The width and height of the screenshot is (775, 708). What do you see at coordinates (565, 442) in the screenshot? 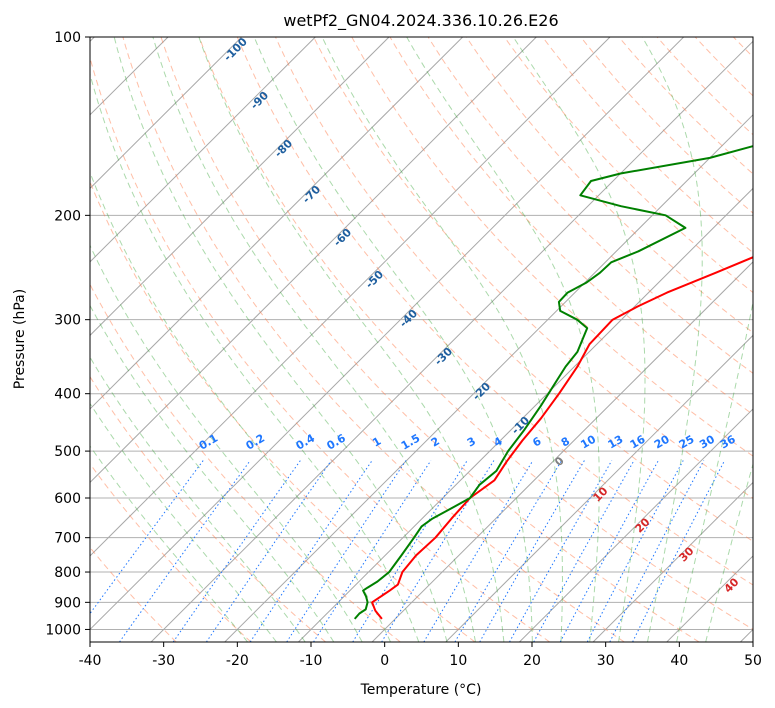
I see `mixing-ratio-label: 8` at bounding box center [565, 442].